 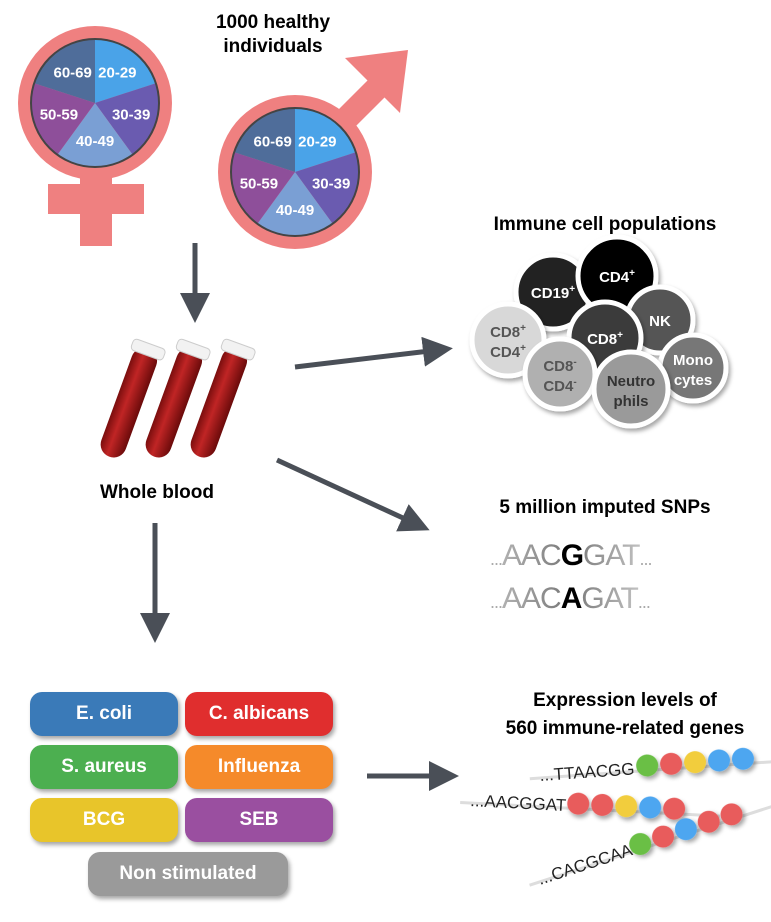 I want to click on cell-label: CD19+, so click(x=553, y=293).